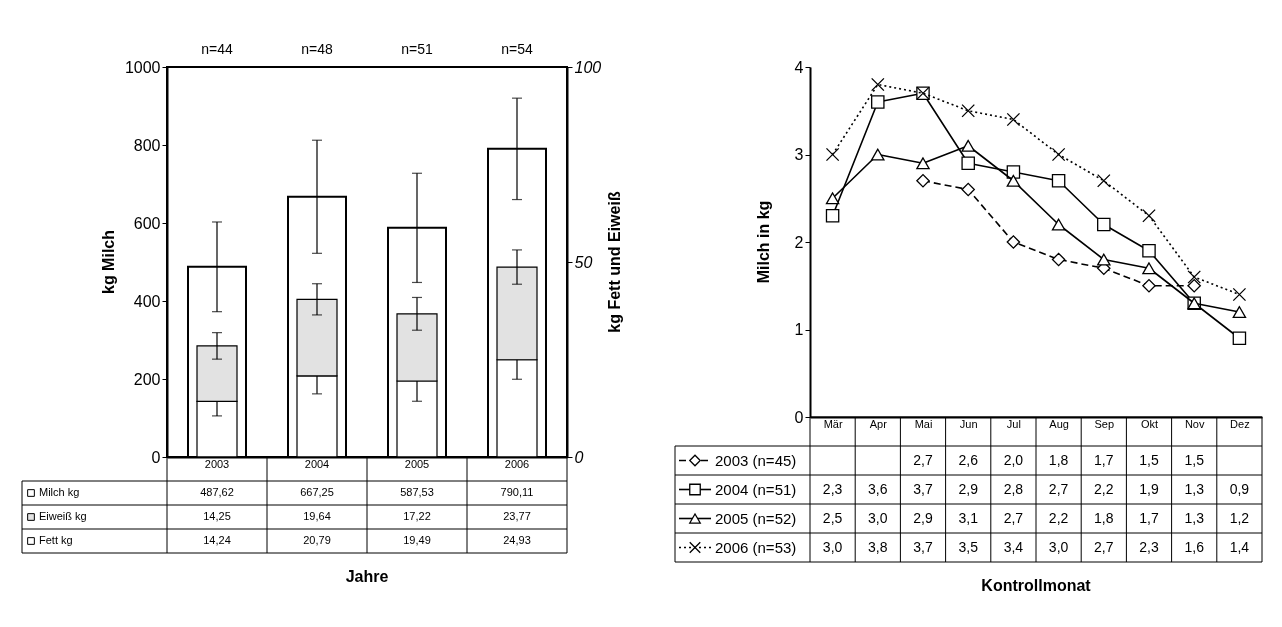 This screenshot has width=1282, height=627. I want to click on x-tick-label: Nov, so click(1194, 423).